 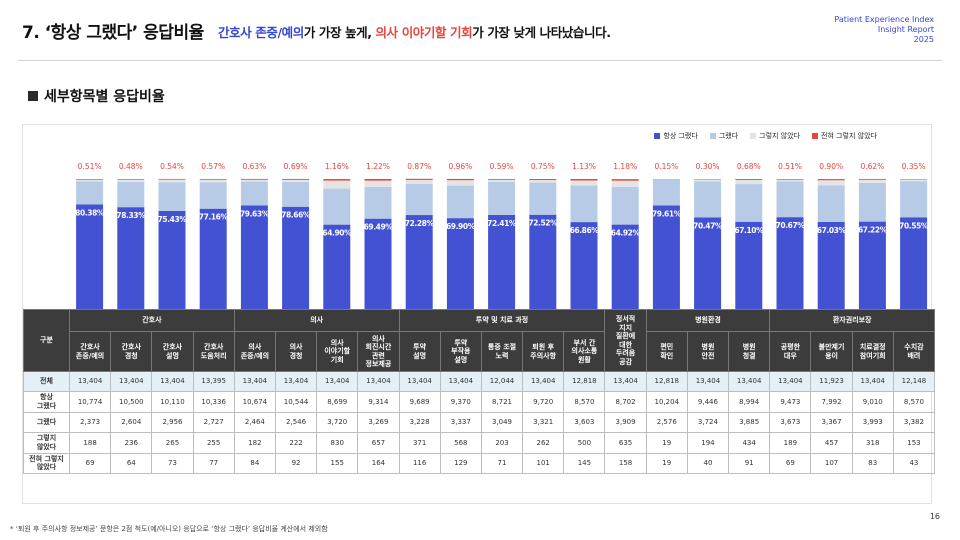 I want to click on data-label-never: 0.15%, so click(x=666, y=166).